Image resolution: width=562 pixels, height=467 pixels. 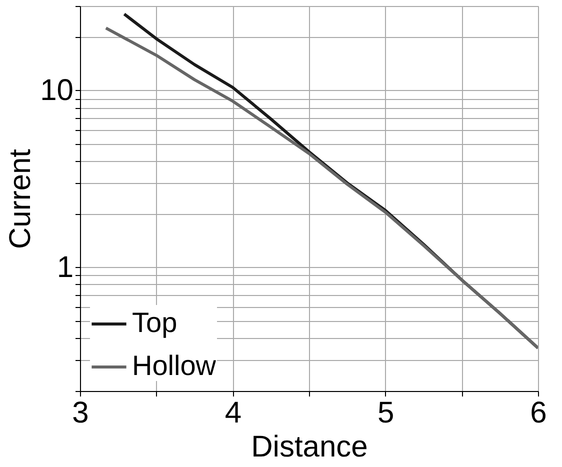 What do you see at coordinates (57, 90) in the screenshot?
I see `y-tick-label: 10` at bounding box center [57, 90].